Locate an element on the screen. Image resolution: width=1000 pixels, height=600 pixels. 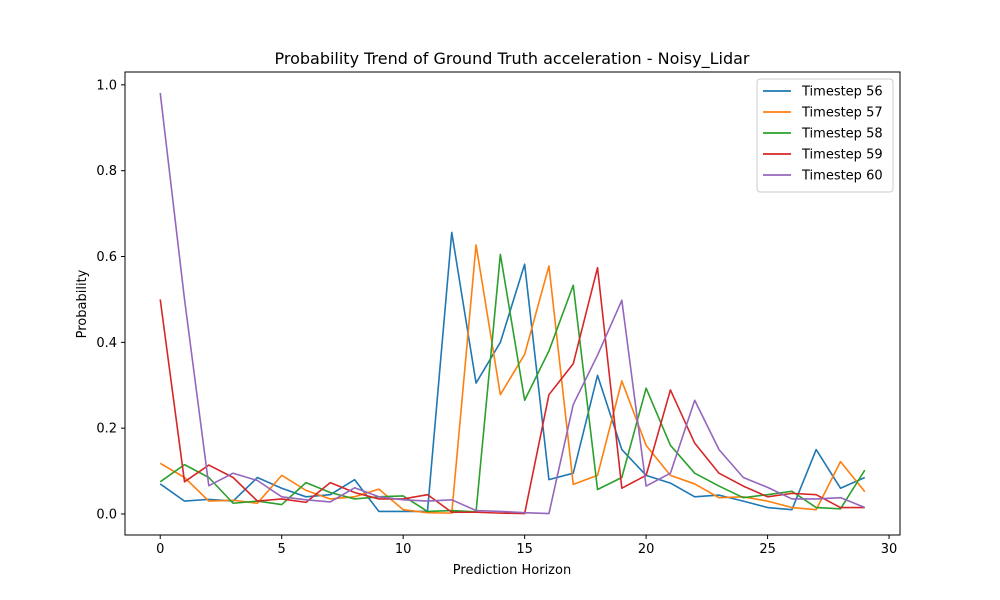
legend-label: Timestep 59 is located at coordinates (842, 155).